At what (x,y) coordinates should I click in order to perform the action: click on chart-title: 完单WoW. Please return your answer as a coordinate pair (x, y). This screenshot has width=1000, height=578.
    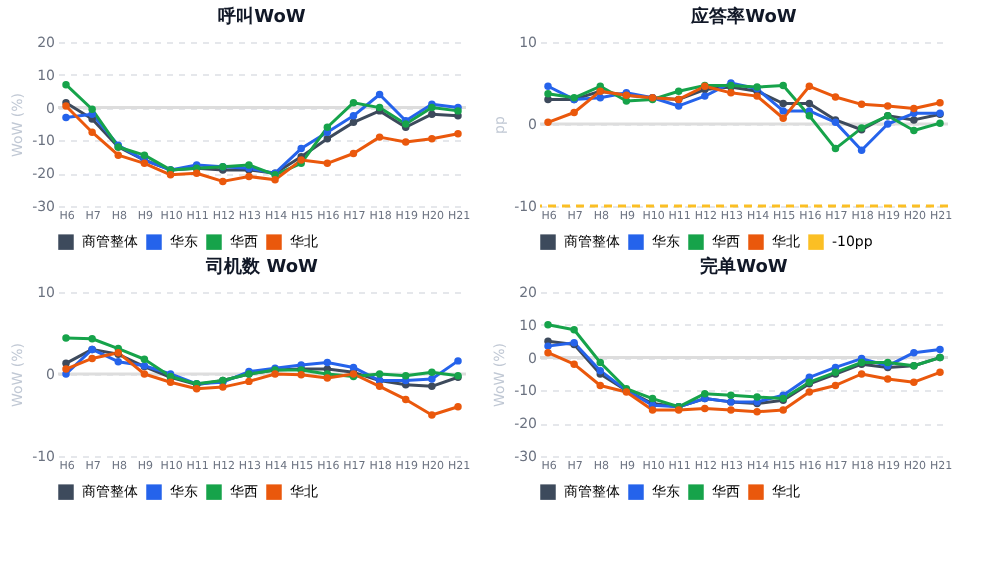
    Looking at the image, I should click on (744, 267).